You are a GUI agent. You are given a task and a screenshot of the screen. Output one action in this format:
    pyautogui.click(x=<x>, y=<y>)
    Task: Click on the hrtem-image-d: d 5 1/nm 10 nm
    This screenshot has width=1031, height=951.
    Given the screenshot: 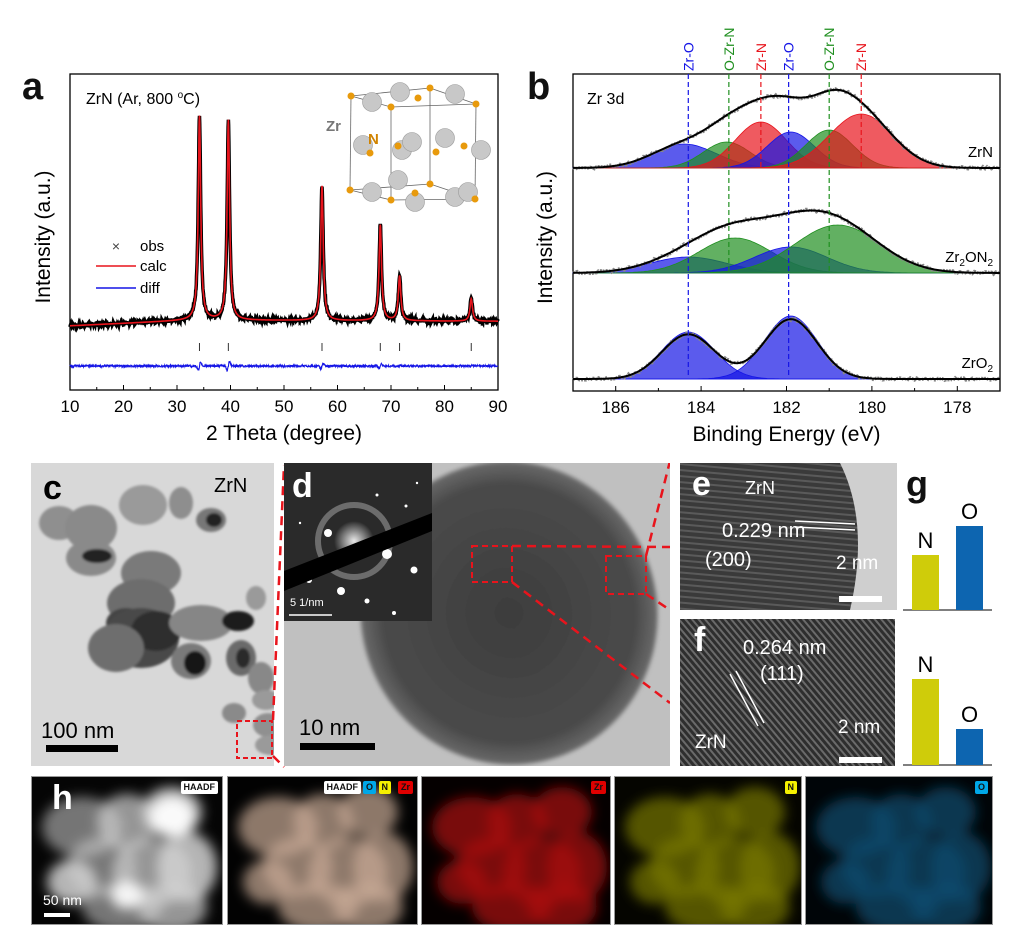 What is the action you would take?
    pyautogui.click(x=477, y=614)
    